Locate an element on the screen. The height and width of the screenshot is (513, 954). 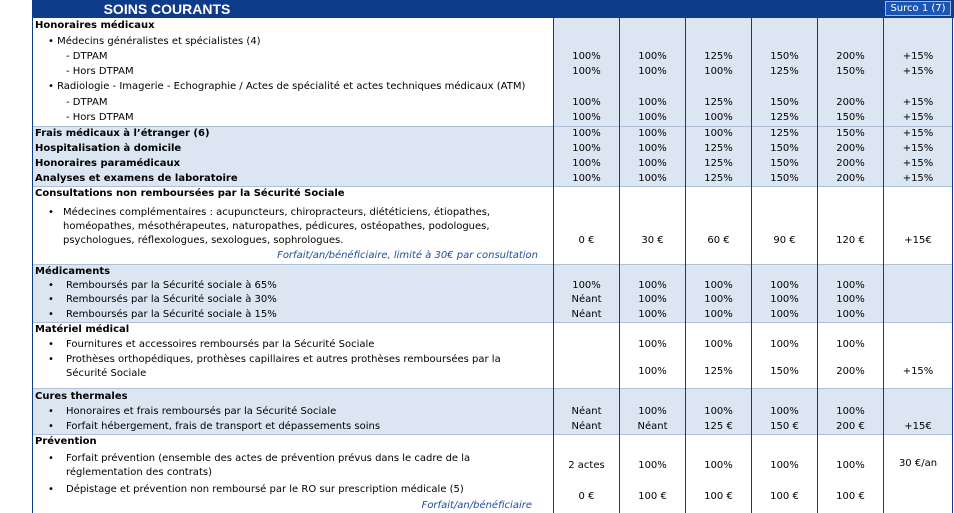
row-label: Remboursés par la Sécurité sociale à 30% is located at coordinates (171, 299).